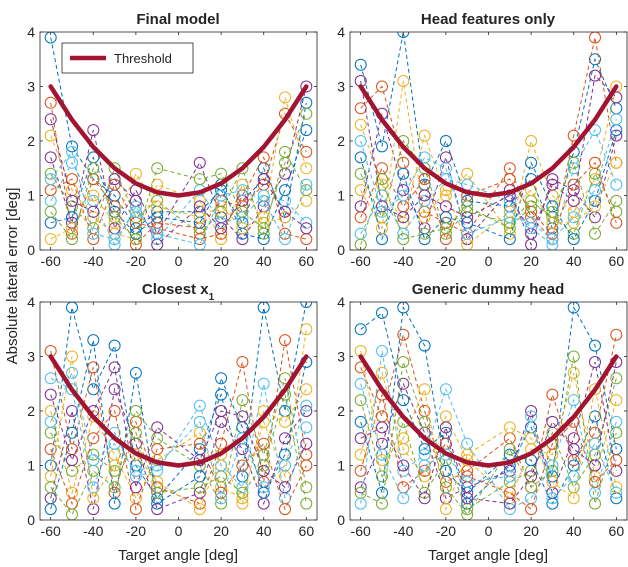 This screenshot has height=567, width=628. I want to click on legend-threshold-label: Threshold, so click(143, 58).